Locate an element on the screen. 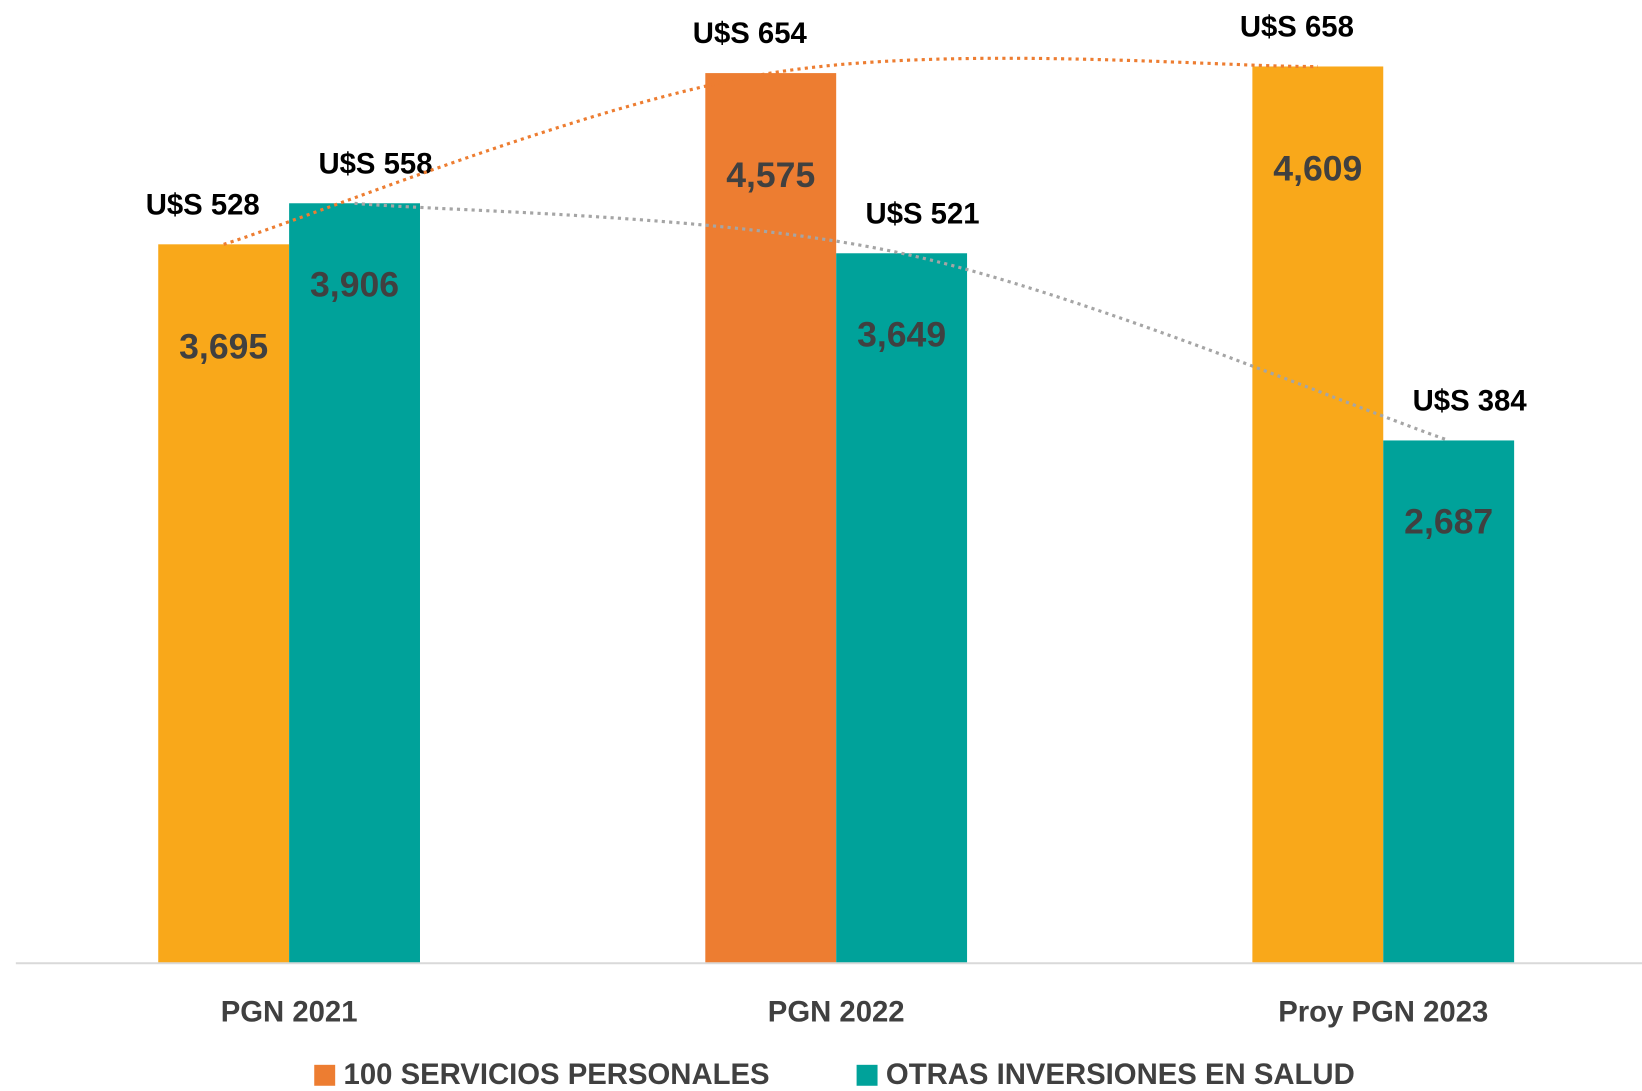  value-label: 4,609 is located at coordinates (1317, 169).